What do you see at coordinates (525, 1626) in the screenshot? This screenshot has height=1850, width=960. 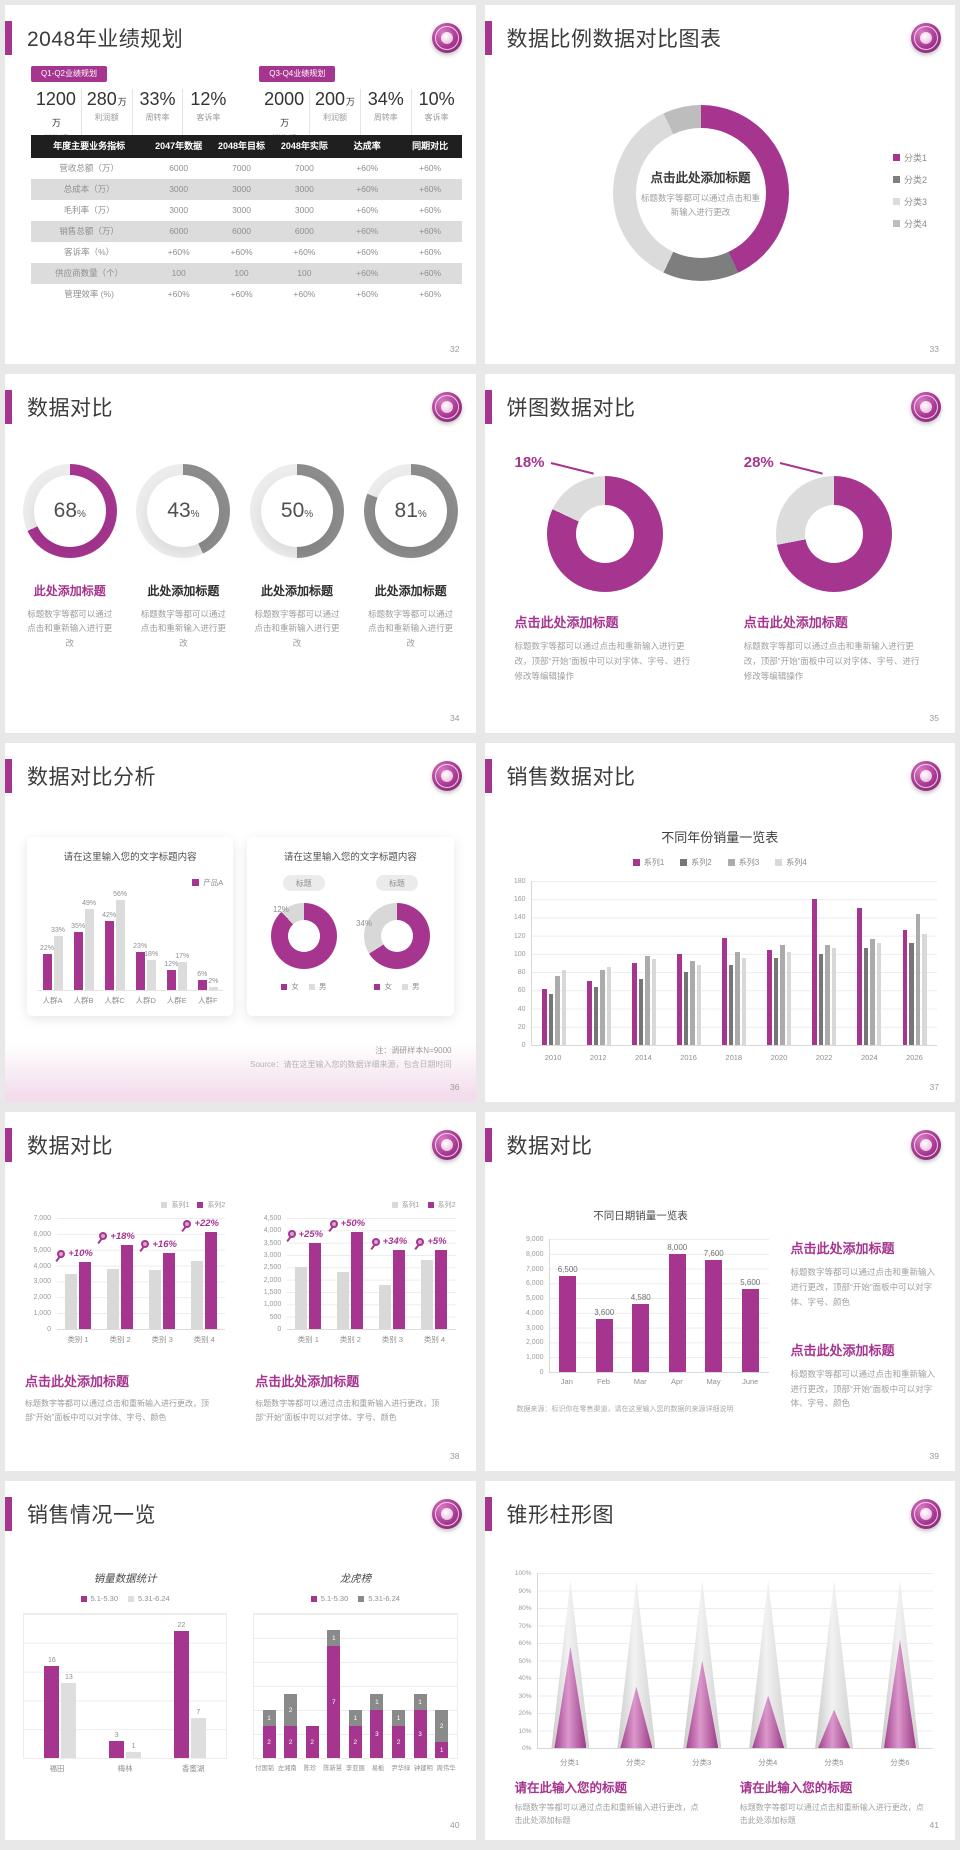 I see `axis-tick: 70%` at bounding box center [525, 1626].